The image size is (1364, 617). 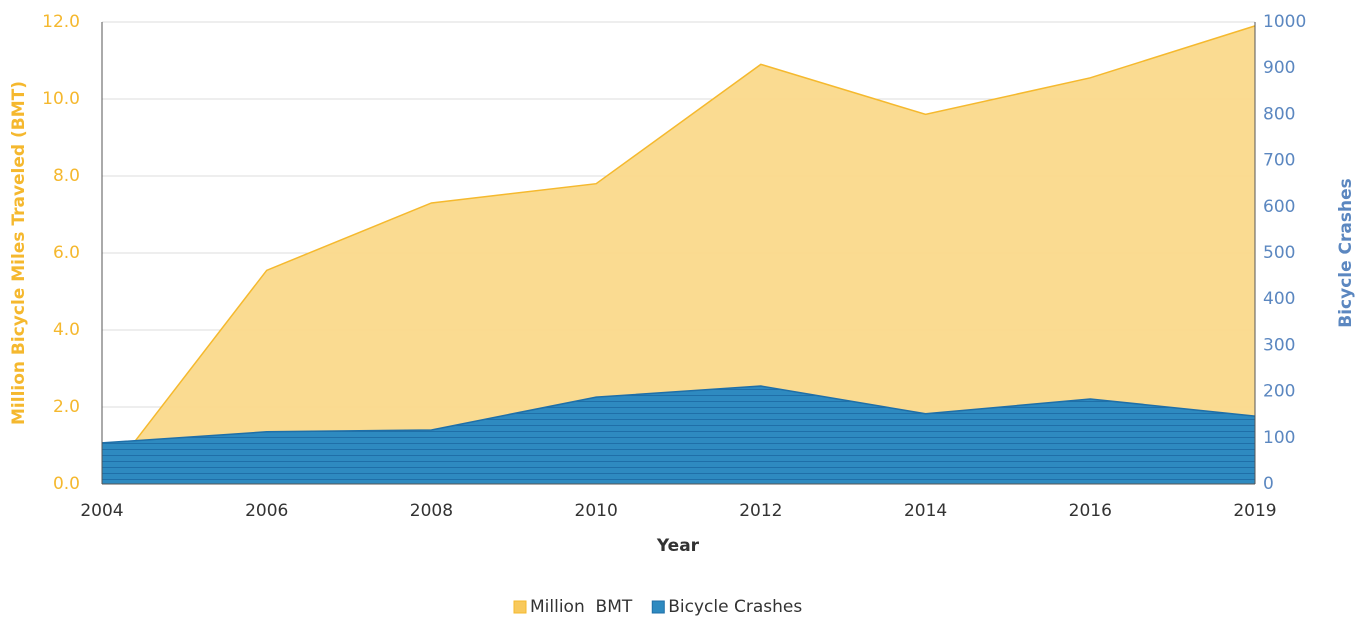 I want to click on y2-tick-label: 100, so click(x=1279, y=438).